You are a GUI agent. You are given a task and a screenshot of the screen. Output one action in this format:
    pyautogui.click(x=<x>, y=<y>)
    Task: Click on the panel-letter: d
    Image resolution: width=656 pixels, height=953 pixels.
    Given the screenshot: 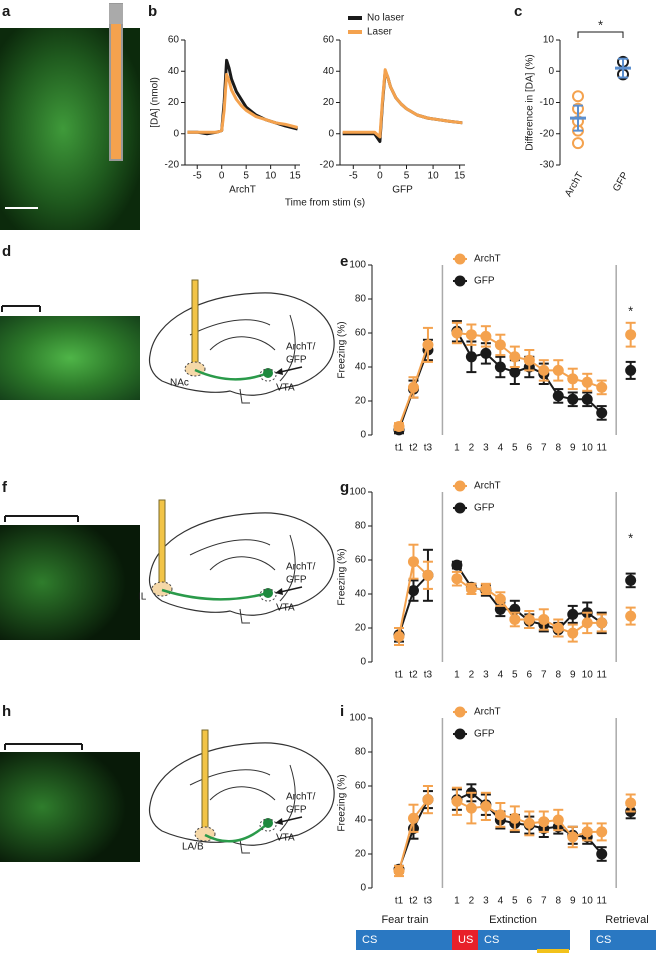 What is the action you would take?
    pyautogui.click(x=6, y=251)
    